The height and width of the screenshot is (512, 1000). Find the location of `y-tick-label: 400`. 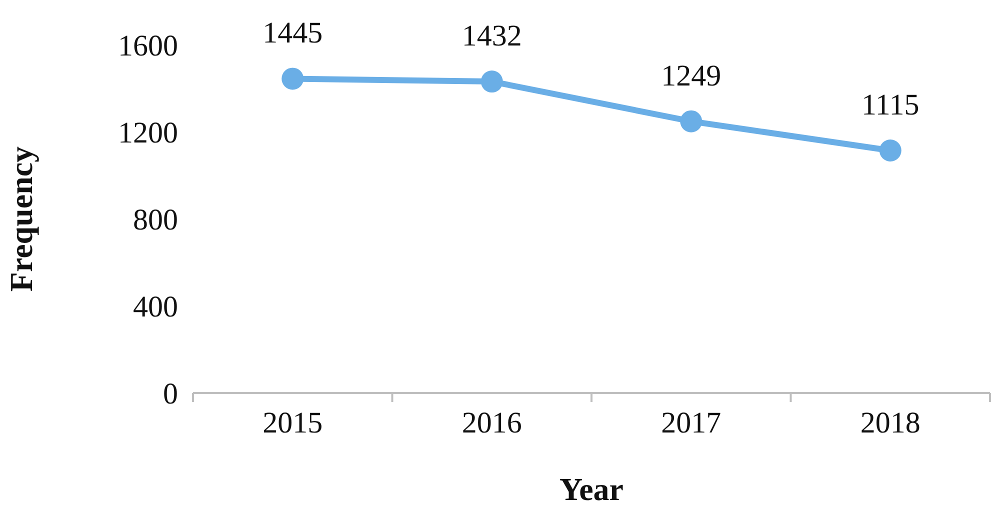

y-tick-label: 400 is located at coordinates (155, 307).